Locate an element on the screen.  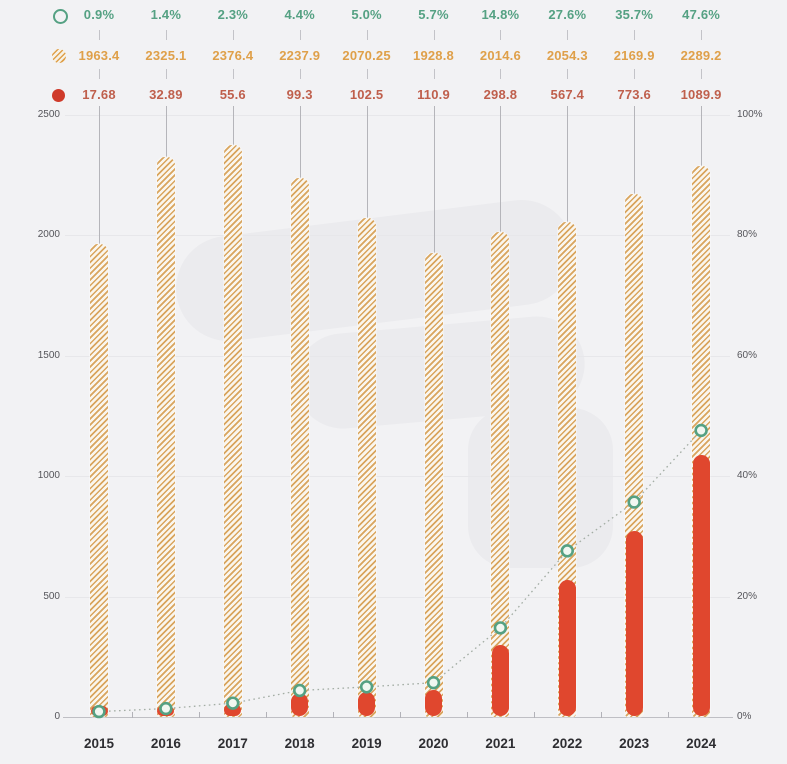
x-axis-label: 2022 is located at coordinates (567, 743).